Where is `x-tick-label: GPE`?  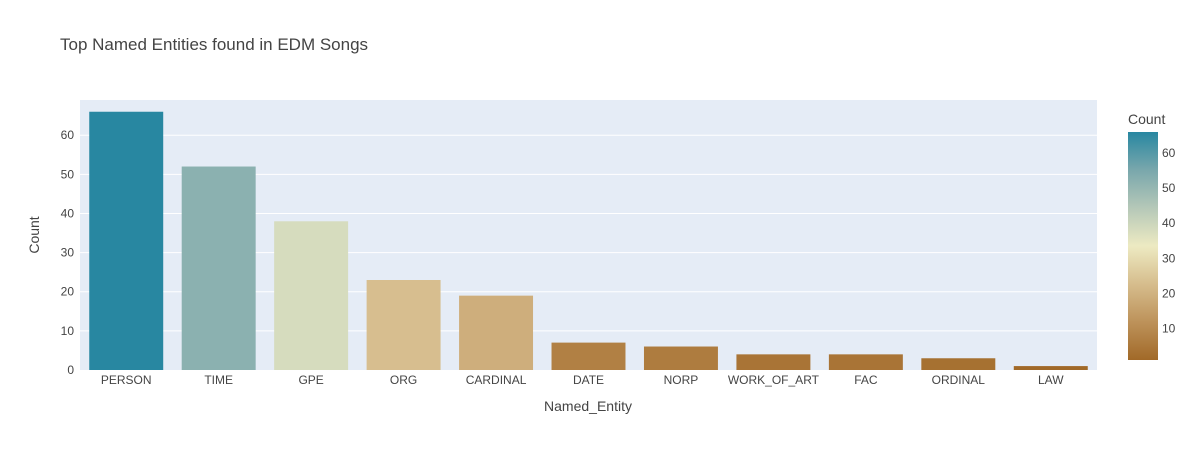
x-tick-label: GPE is located at coordinates (310, 380).